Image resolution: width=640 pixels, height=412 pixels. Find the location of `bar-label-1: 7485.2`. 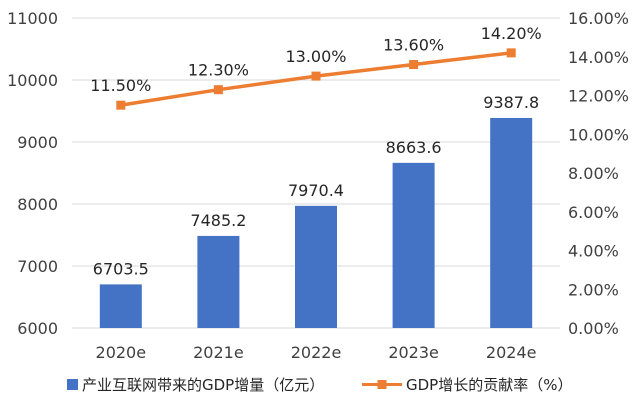

bar-label-1: 7485.2 is located at coordinates (218, 220).